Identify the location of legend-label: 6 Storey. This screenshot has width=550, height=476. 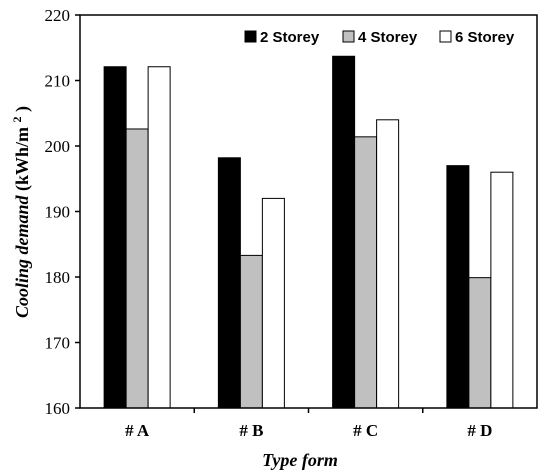
(485, 37).